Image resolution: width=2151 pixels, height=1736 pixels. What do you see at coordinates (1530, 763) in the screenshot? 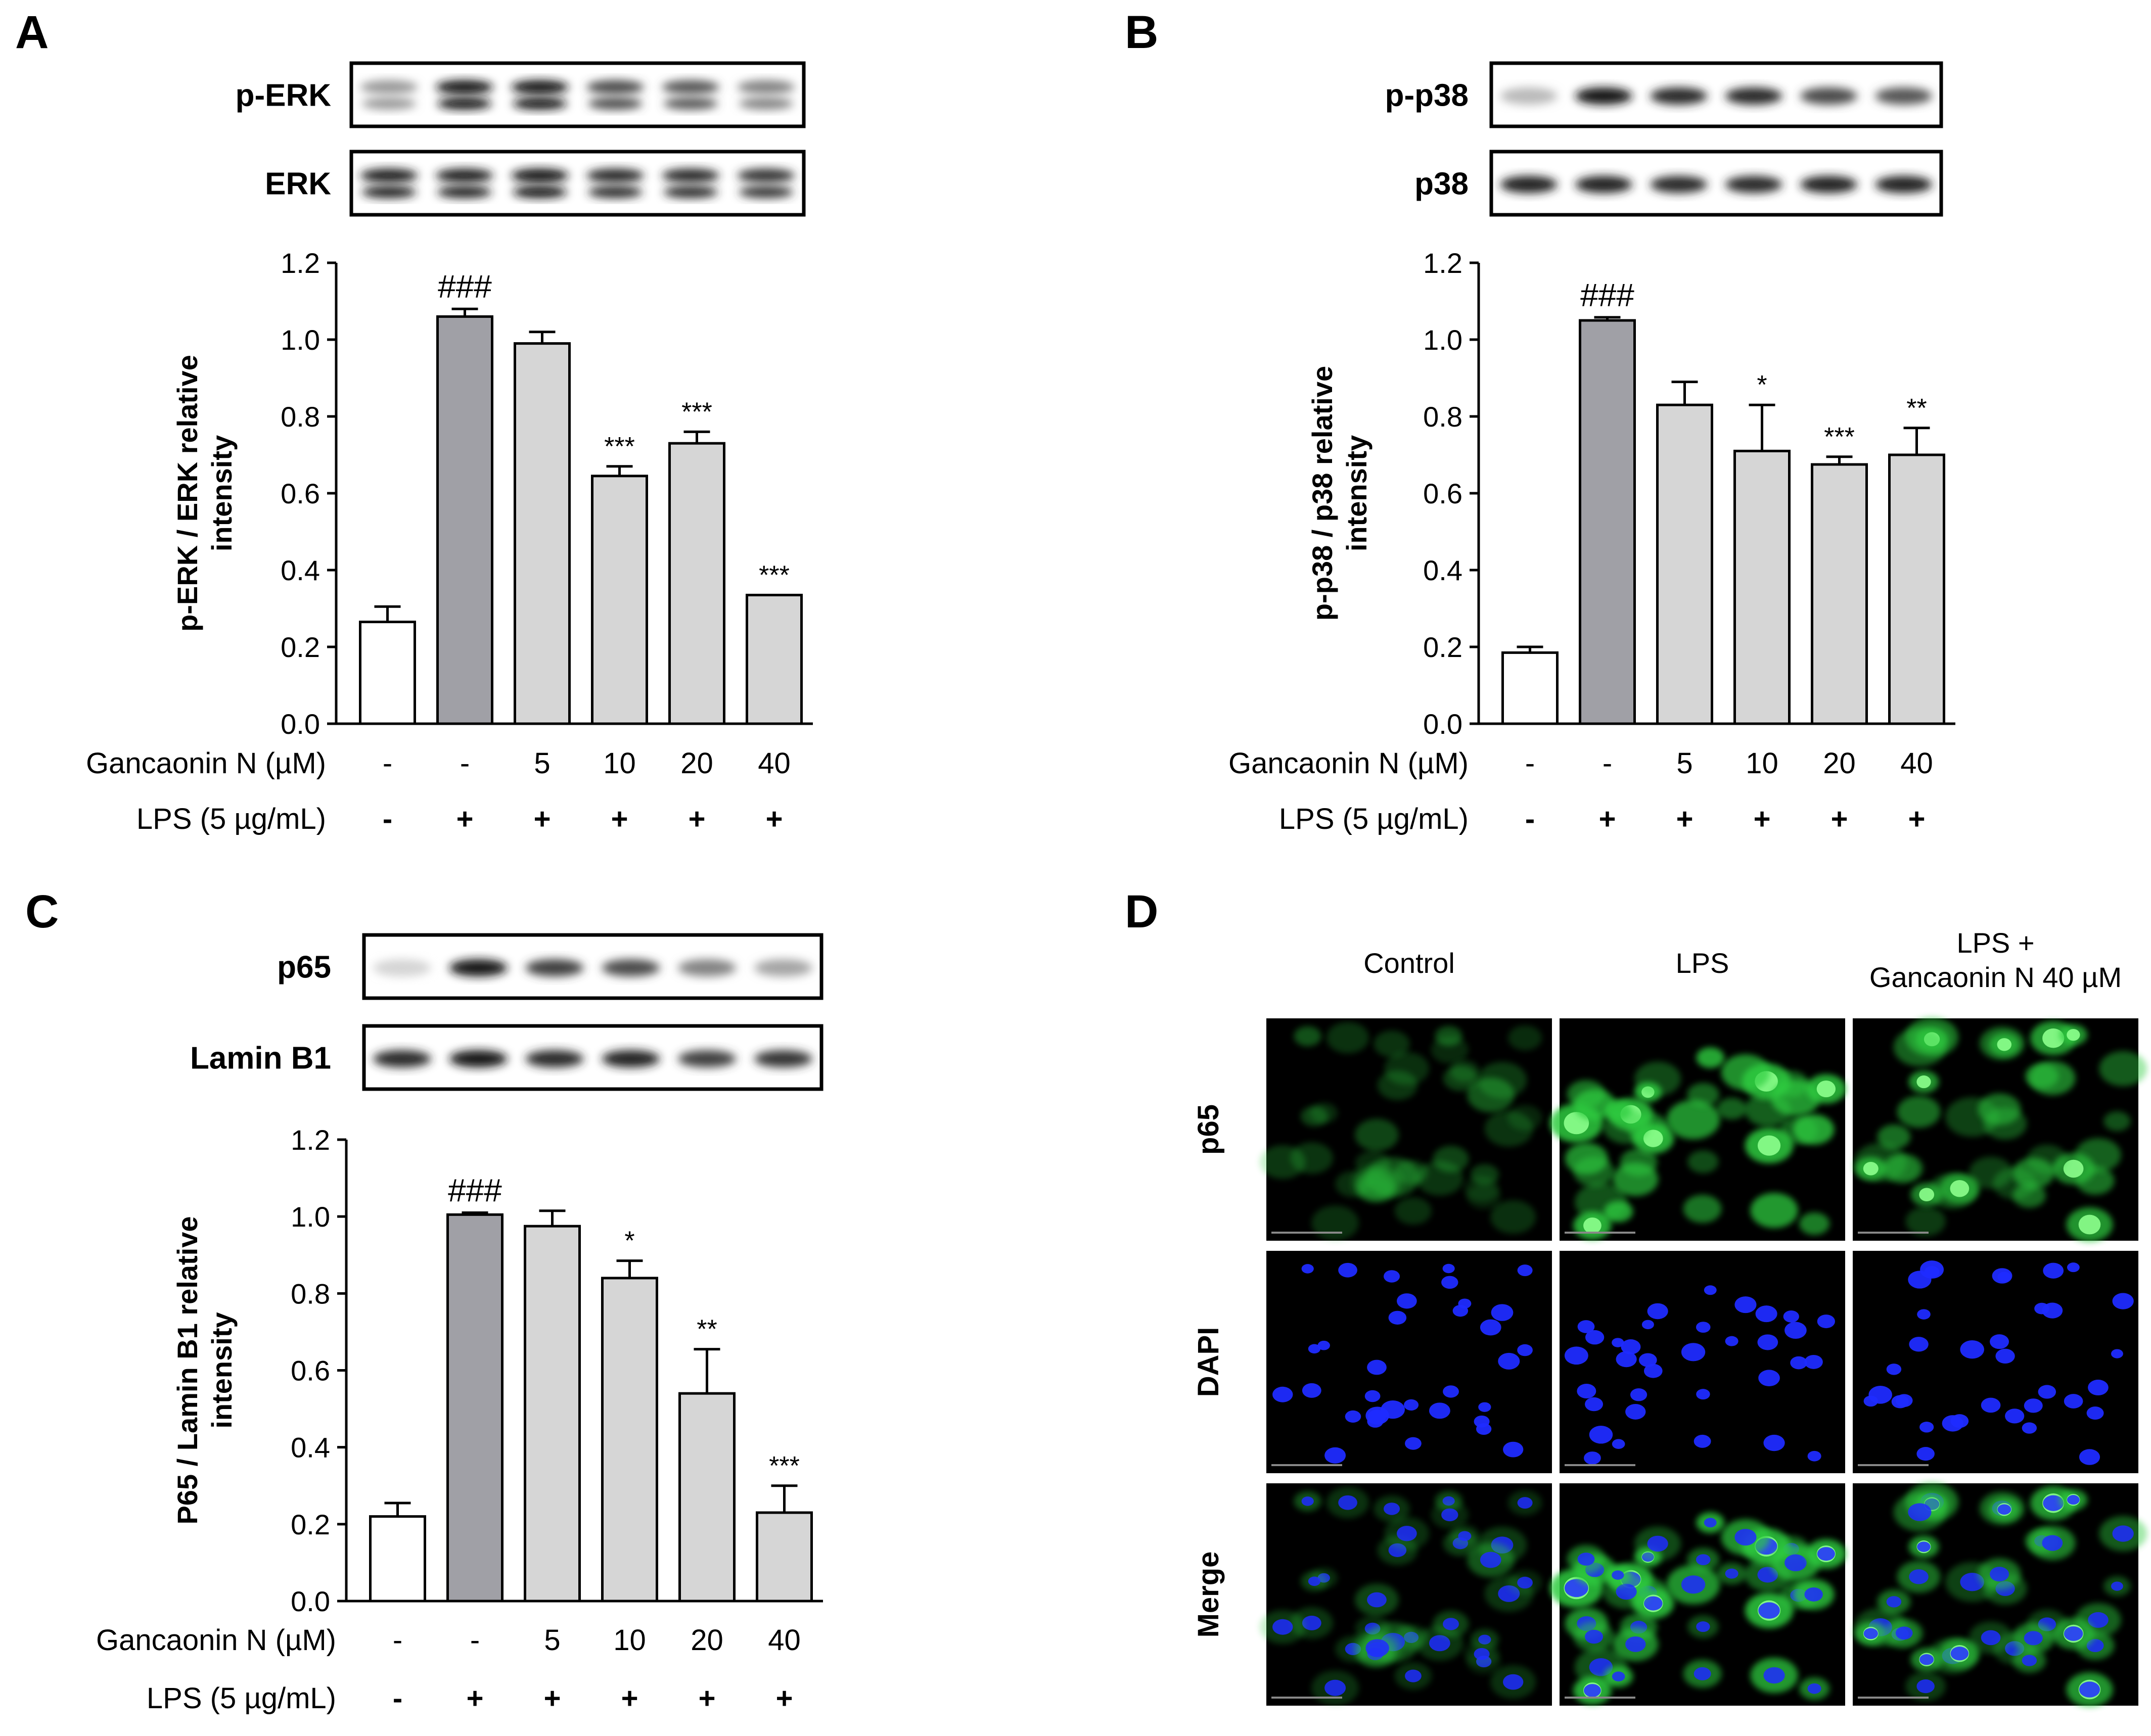
I see `row1-value: -` at bounding box center [1530, 763].